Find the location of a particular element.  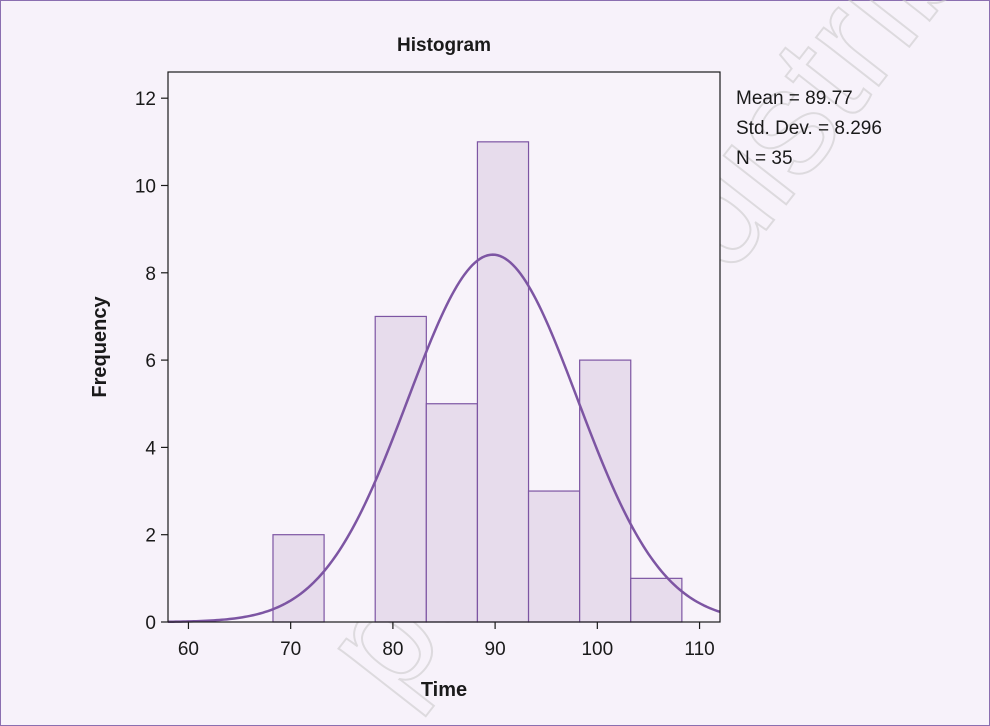

x-tick-label: 60 is located at coordinates (188, 649).